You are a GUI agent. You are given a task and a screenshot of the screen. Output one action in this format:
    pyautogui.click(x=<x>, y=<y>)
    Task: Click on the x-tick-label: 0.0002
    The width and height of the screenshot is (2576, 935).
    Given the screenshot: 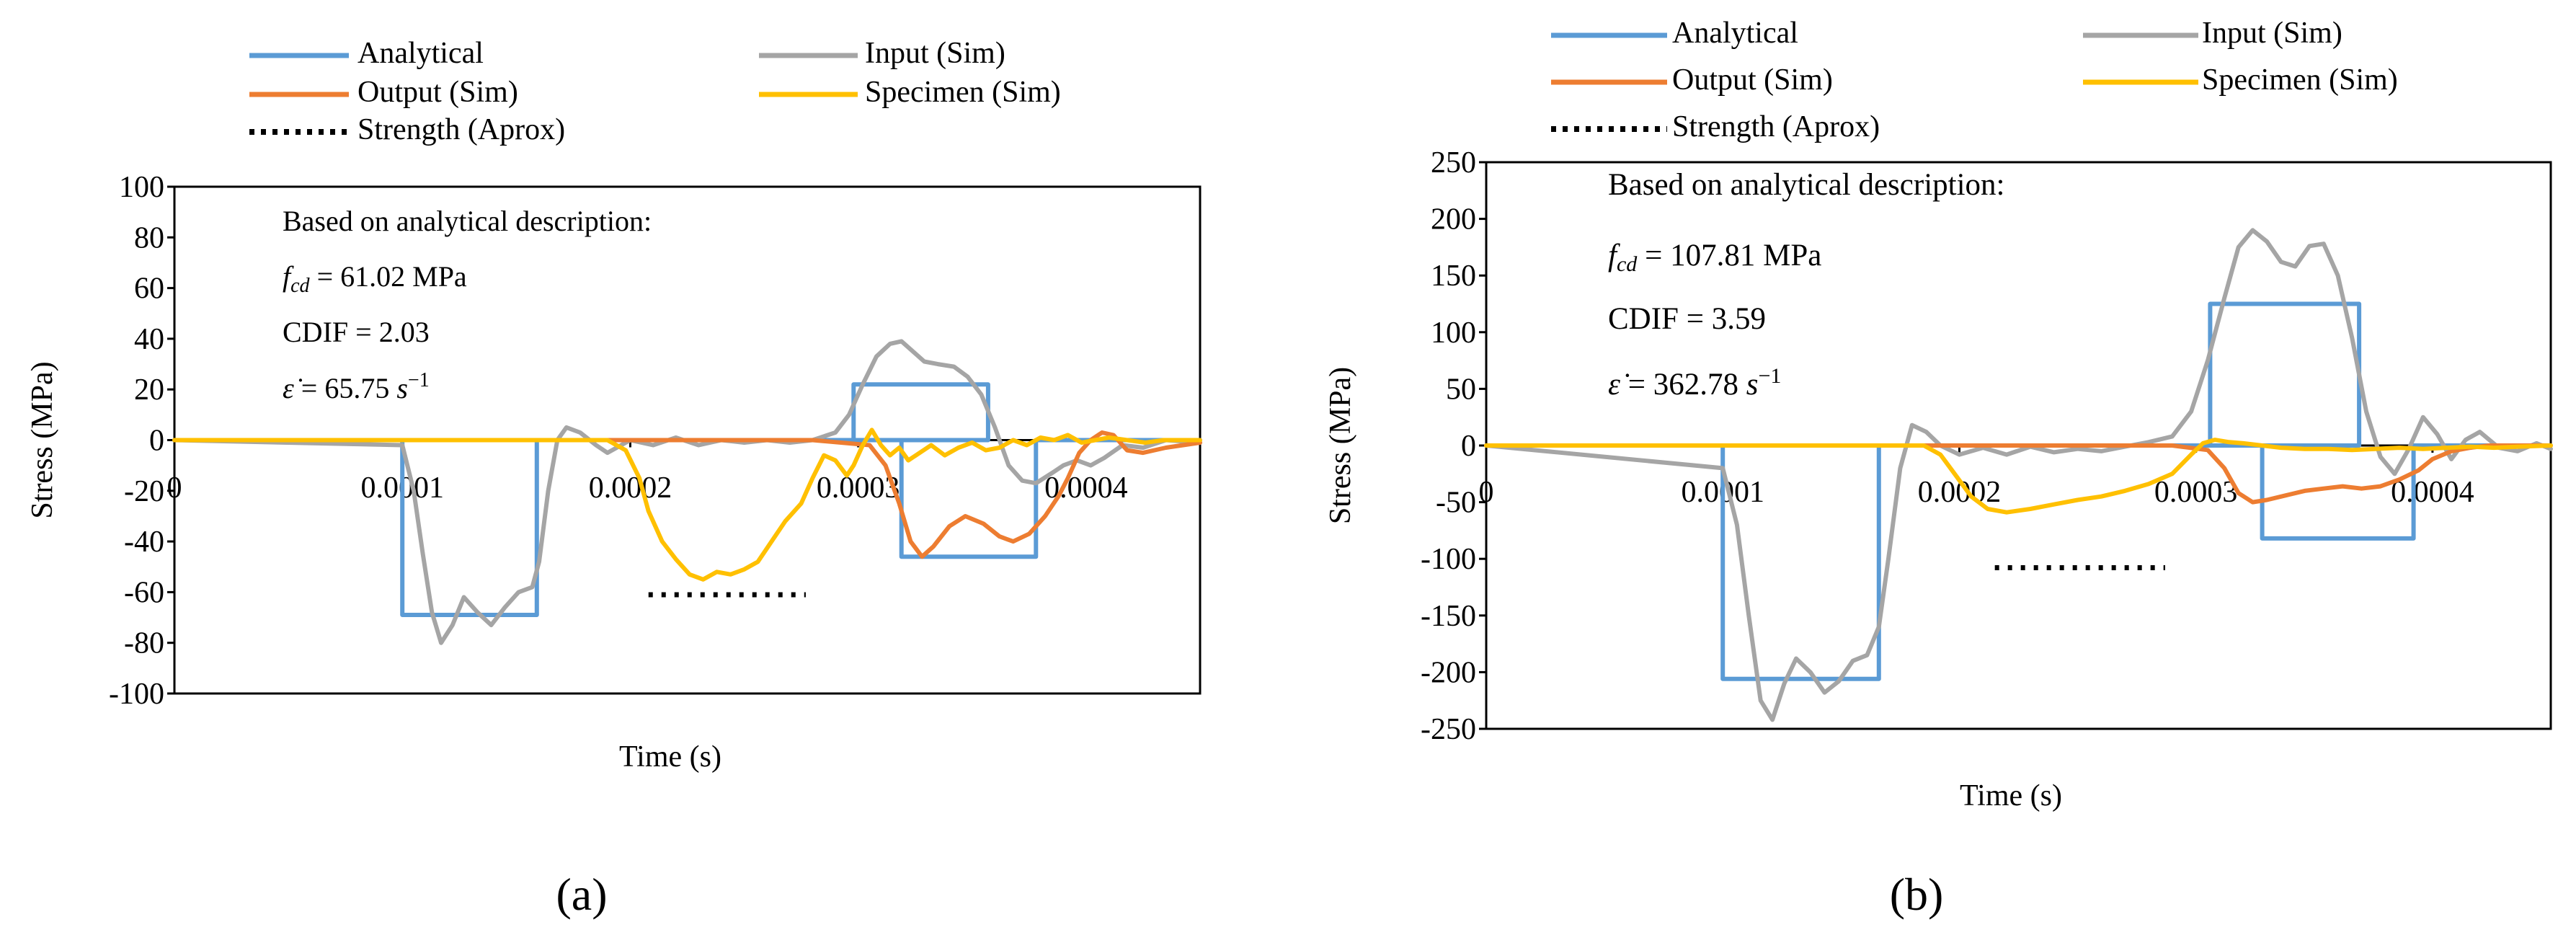 What is the action you would take?
    pyautogui.click(x=630, y=488)
    